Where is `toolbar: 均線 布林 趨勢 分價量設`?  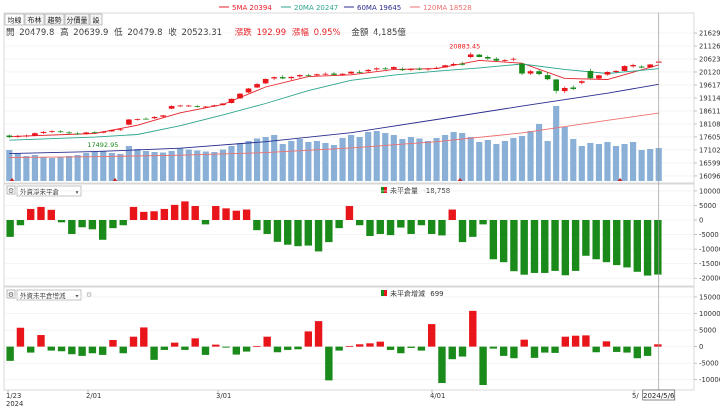 toolbar: 均線 布林 趨勢 分價量設 is located at coordinates (53, 19).